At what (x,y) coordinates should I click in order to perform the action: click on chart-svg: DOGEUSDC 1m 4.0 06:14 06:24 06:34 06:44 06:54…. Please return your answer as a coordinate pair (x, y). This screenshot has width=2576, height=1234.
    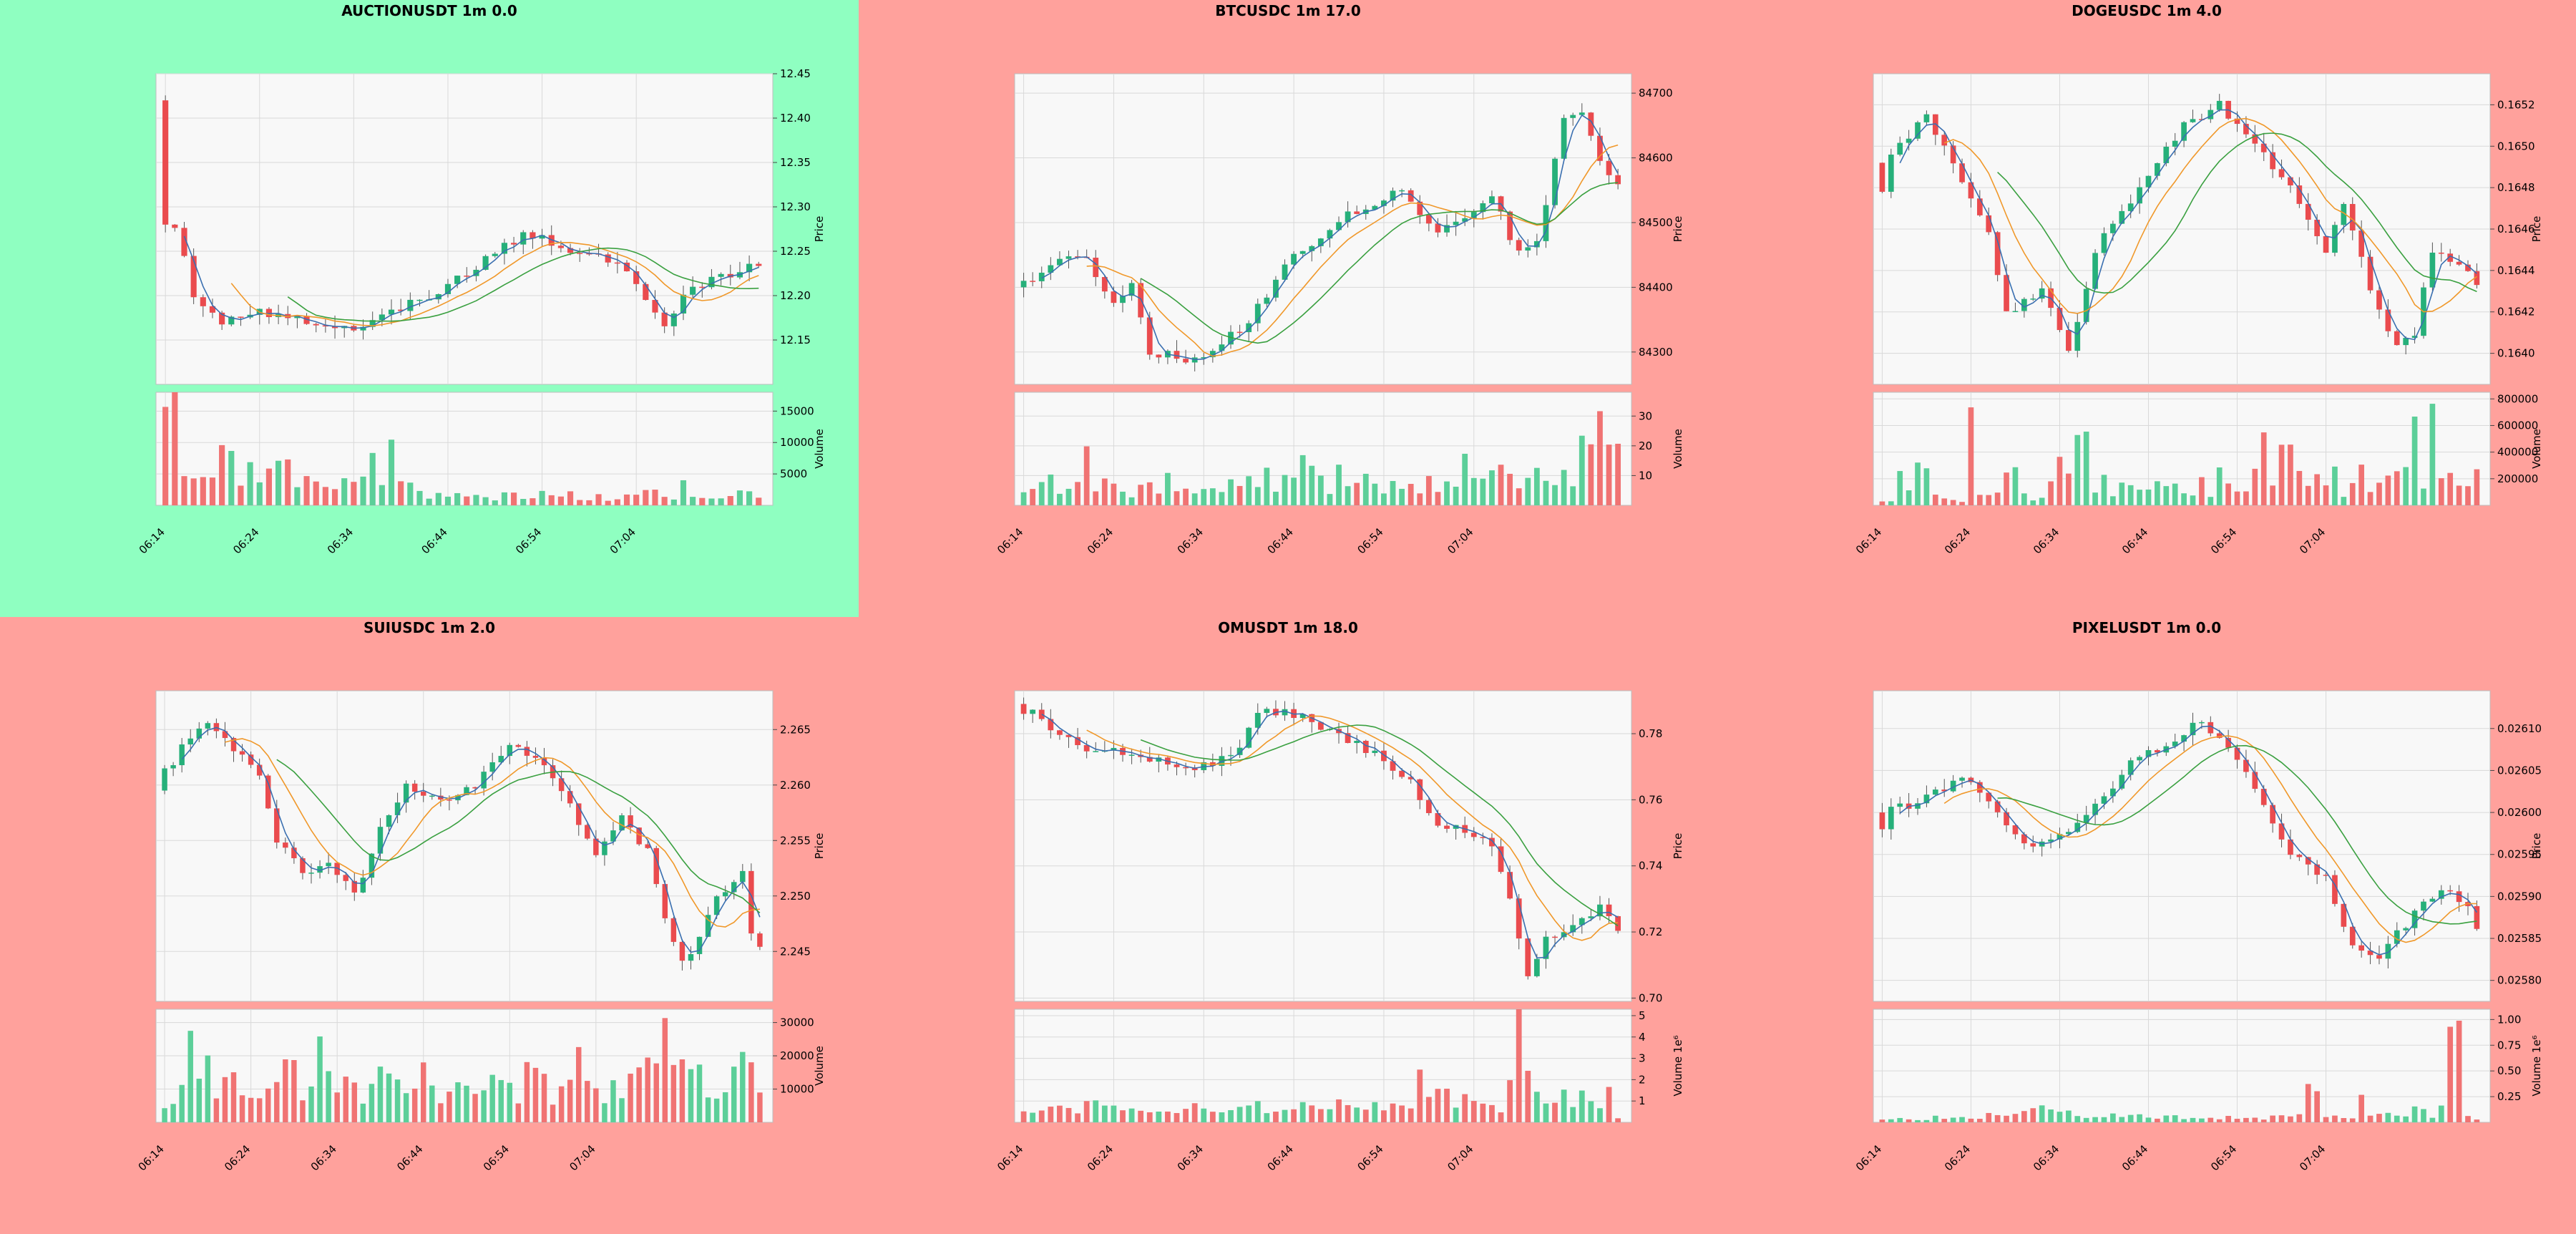
    Looking at the image, I should click on (2198, 279).